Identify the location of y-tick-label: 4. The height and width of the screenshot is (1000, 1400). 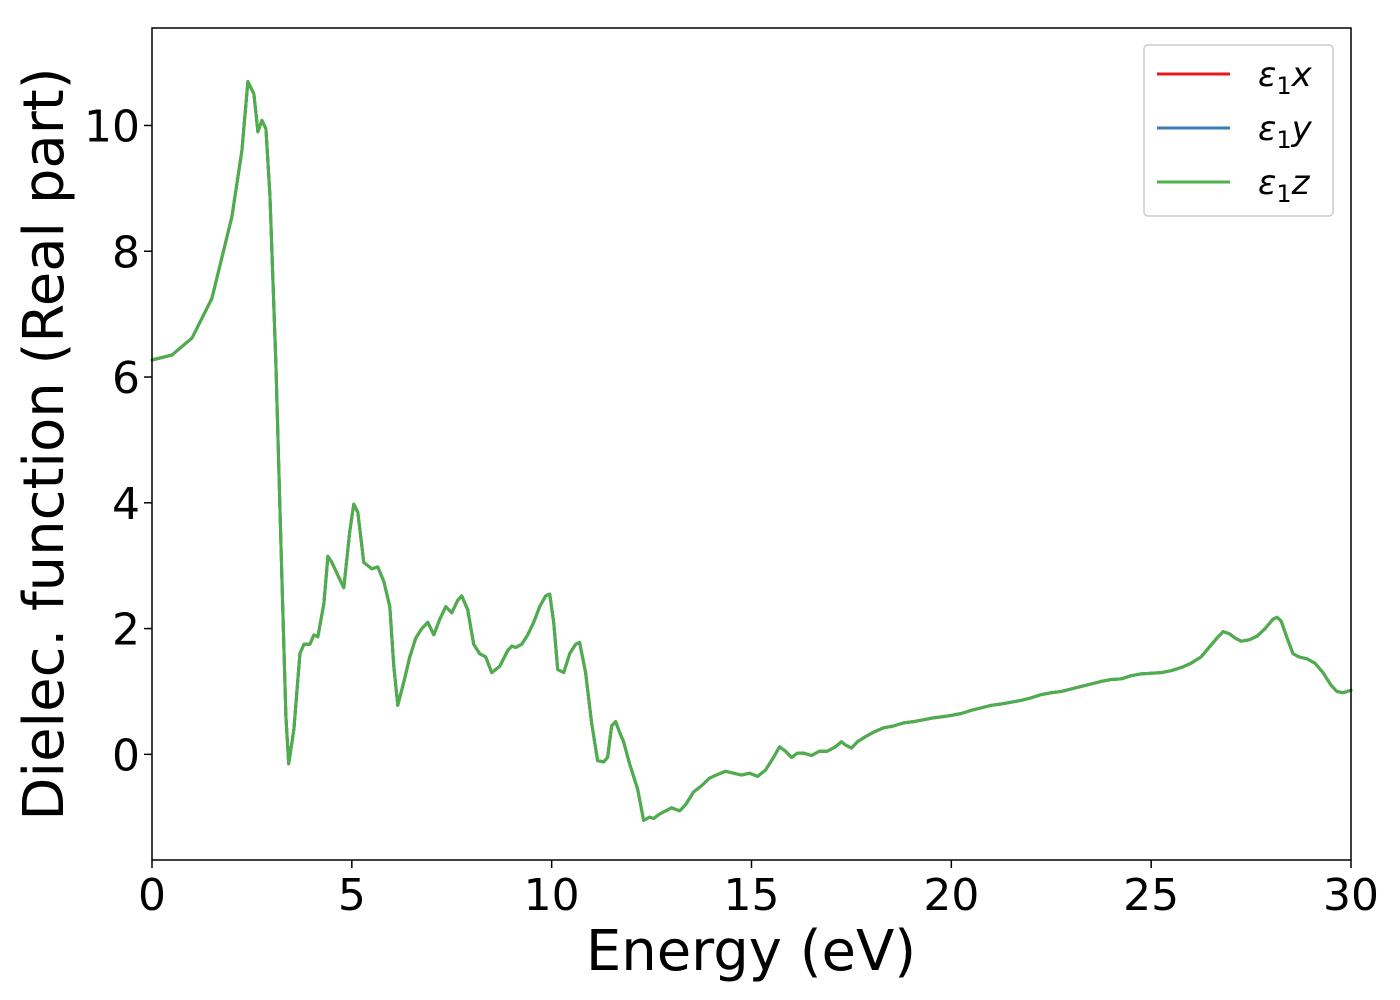
(126, 504).